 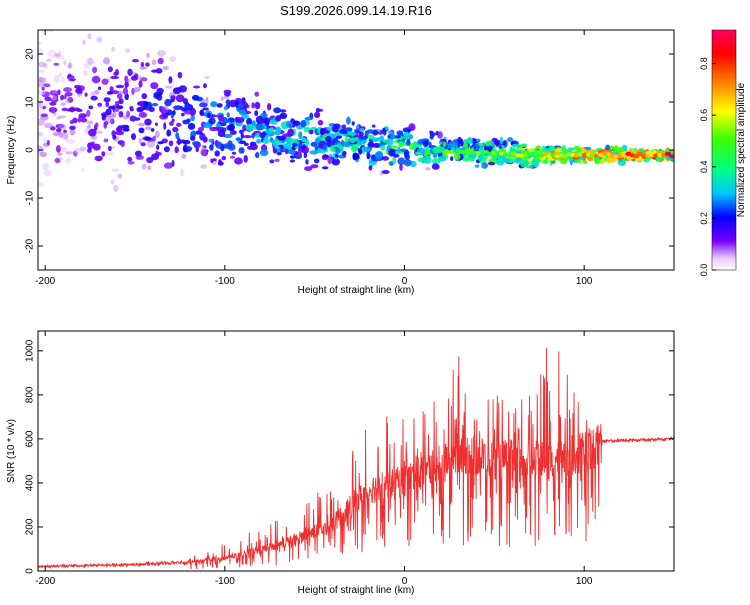 I want to click on spectrogram-ridge-cell, so click(x=671, y=156).